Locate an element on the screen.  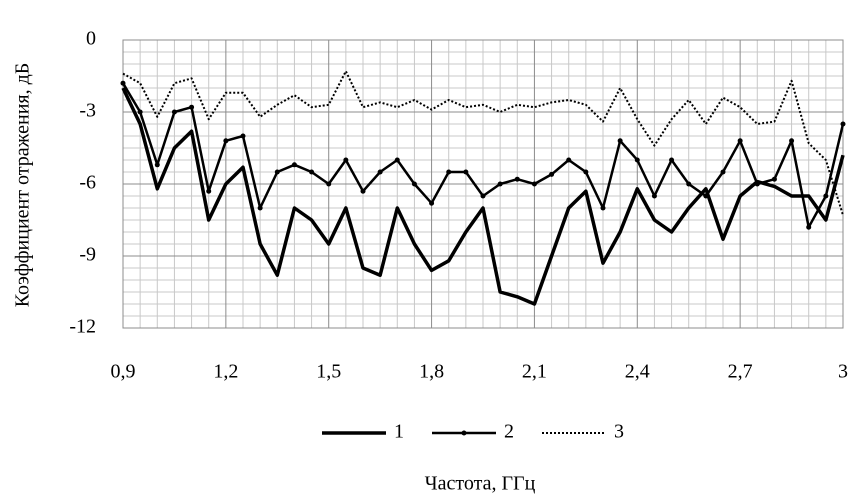
x-tick-label: 2,1 is located at coordinates (534, 372).